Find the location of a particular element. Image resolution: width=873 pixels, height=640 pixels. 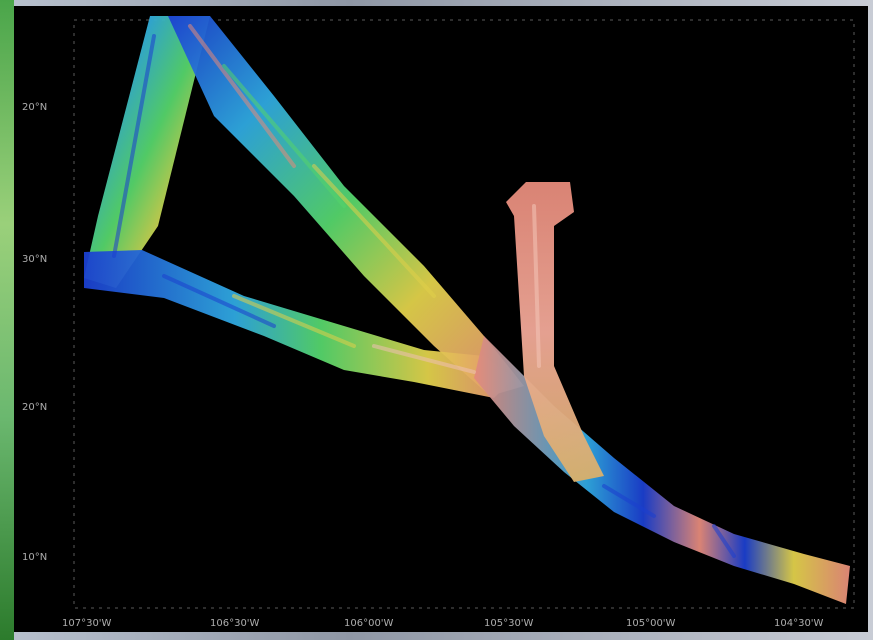

left-window-edge is located at coordinates (7, 320).